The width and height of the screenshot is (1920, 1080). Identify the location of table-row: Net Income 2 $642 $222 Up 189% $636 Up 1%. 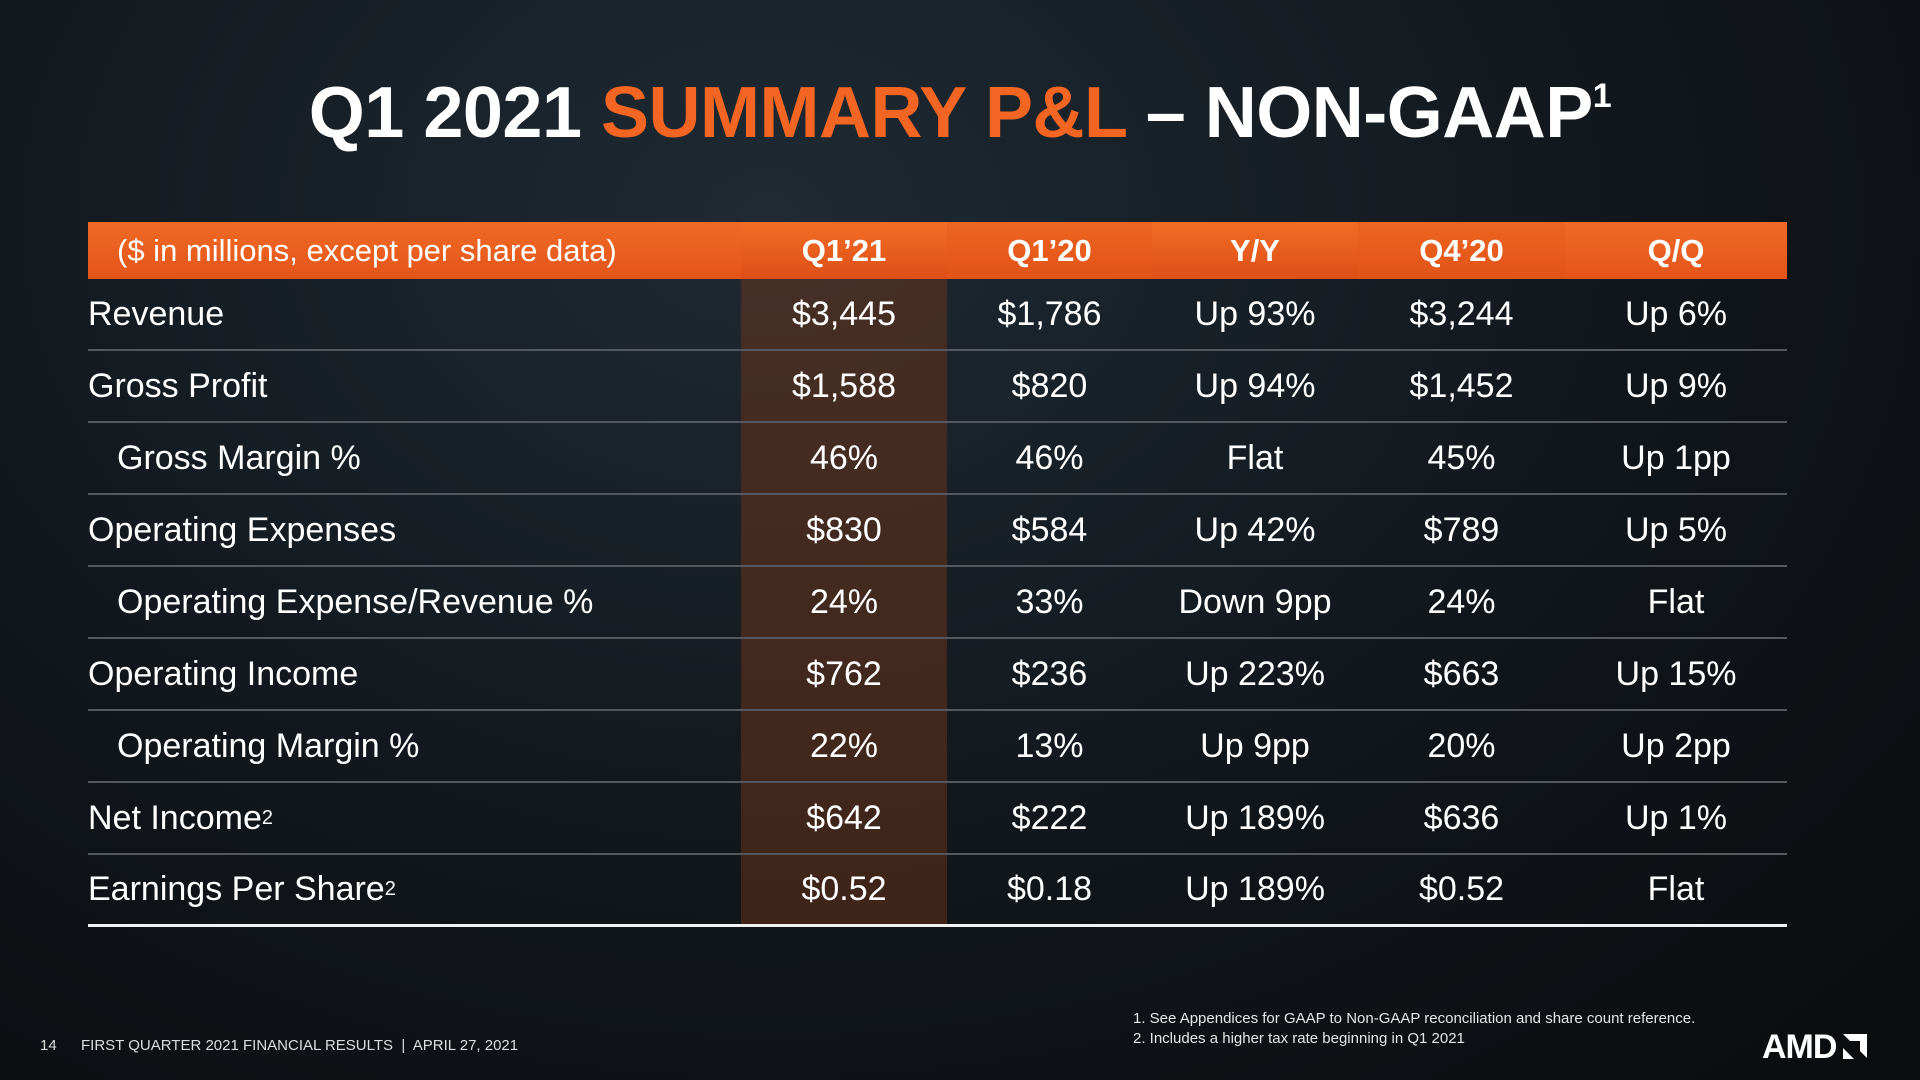
(937, 819).